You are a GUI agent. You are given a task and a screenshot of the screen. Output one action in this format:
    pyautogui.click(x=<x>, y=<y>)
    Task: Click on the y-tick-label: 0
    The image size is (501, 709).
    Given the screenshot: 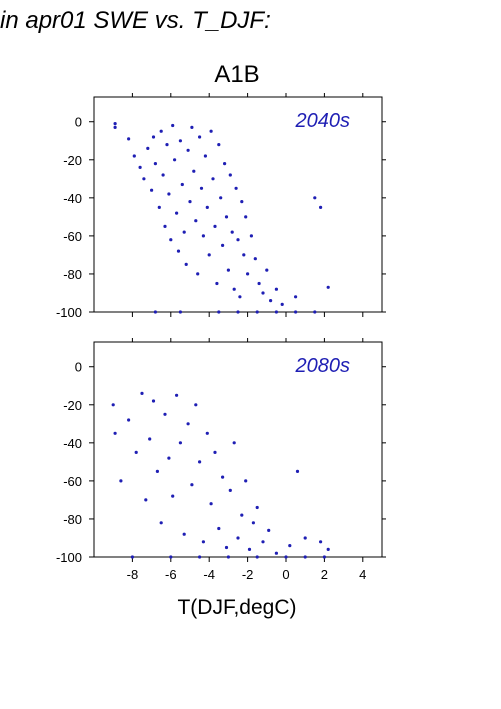 What is the action you would take?
    pyautogui.click(x=78, y=367)
    